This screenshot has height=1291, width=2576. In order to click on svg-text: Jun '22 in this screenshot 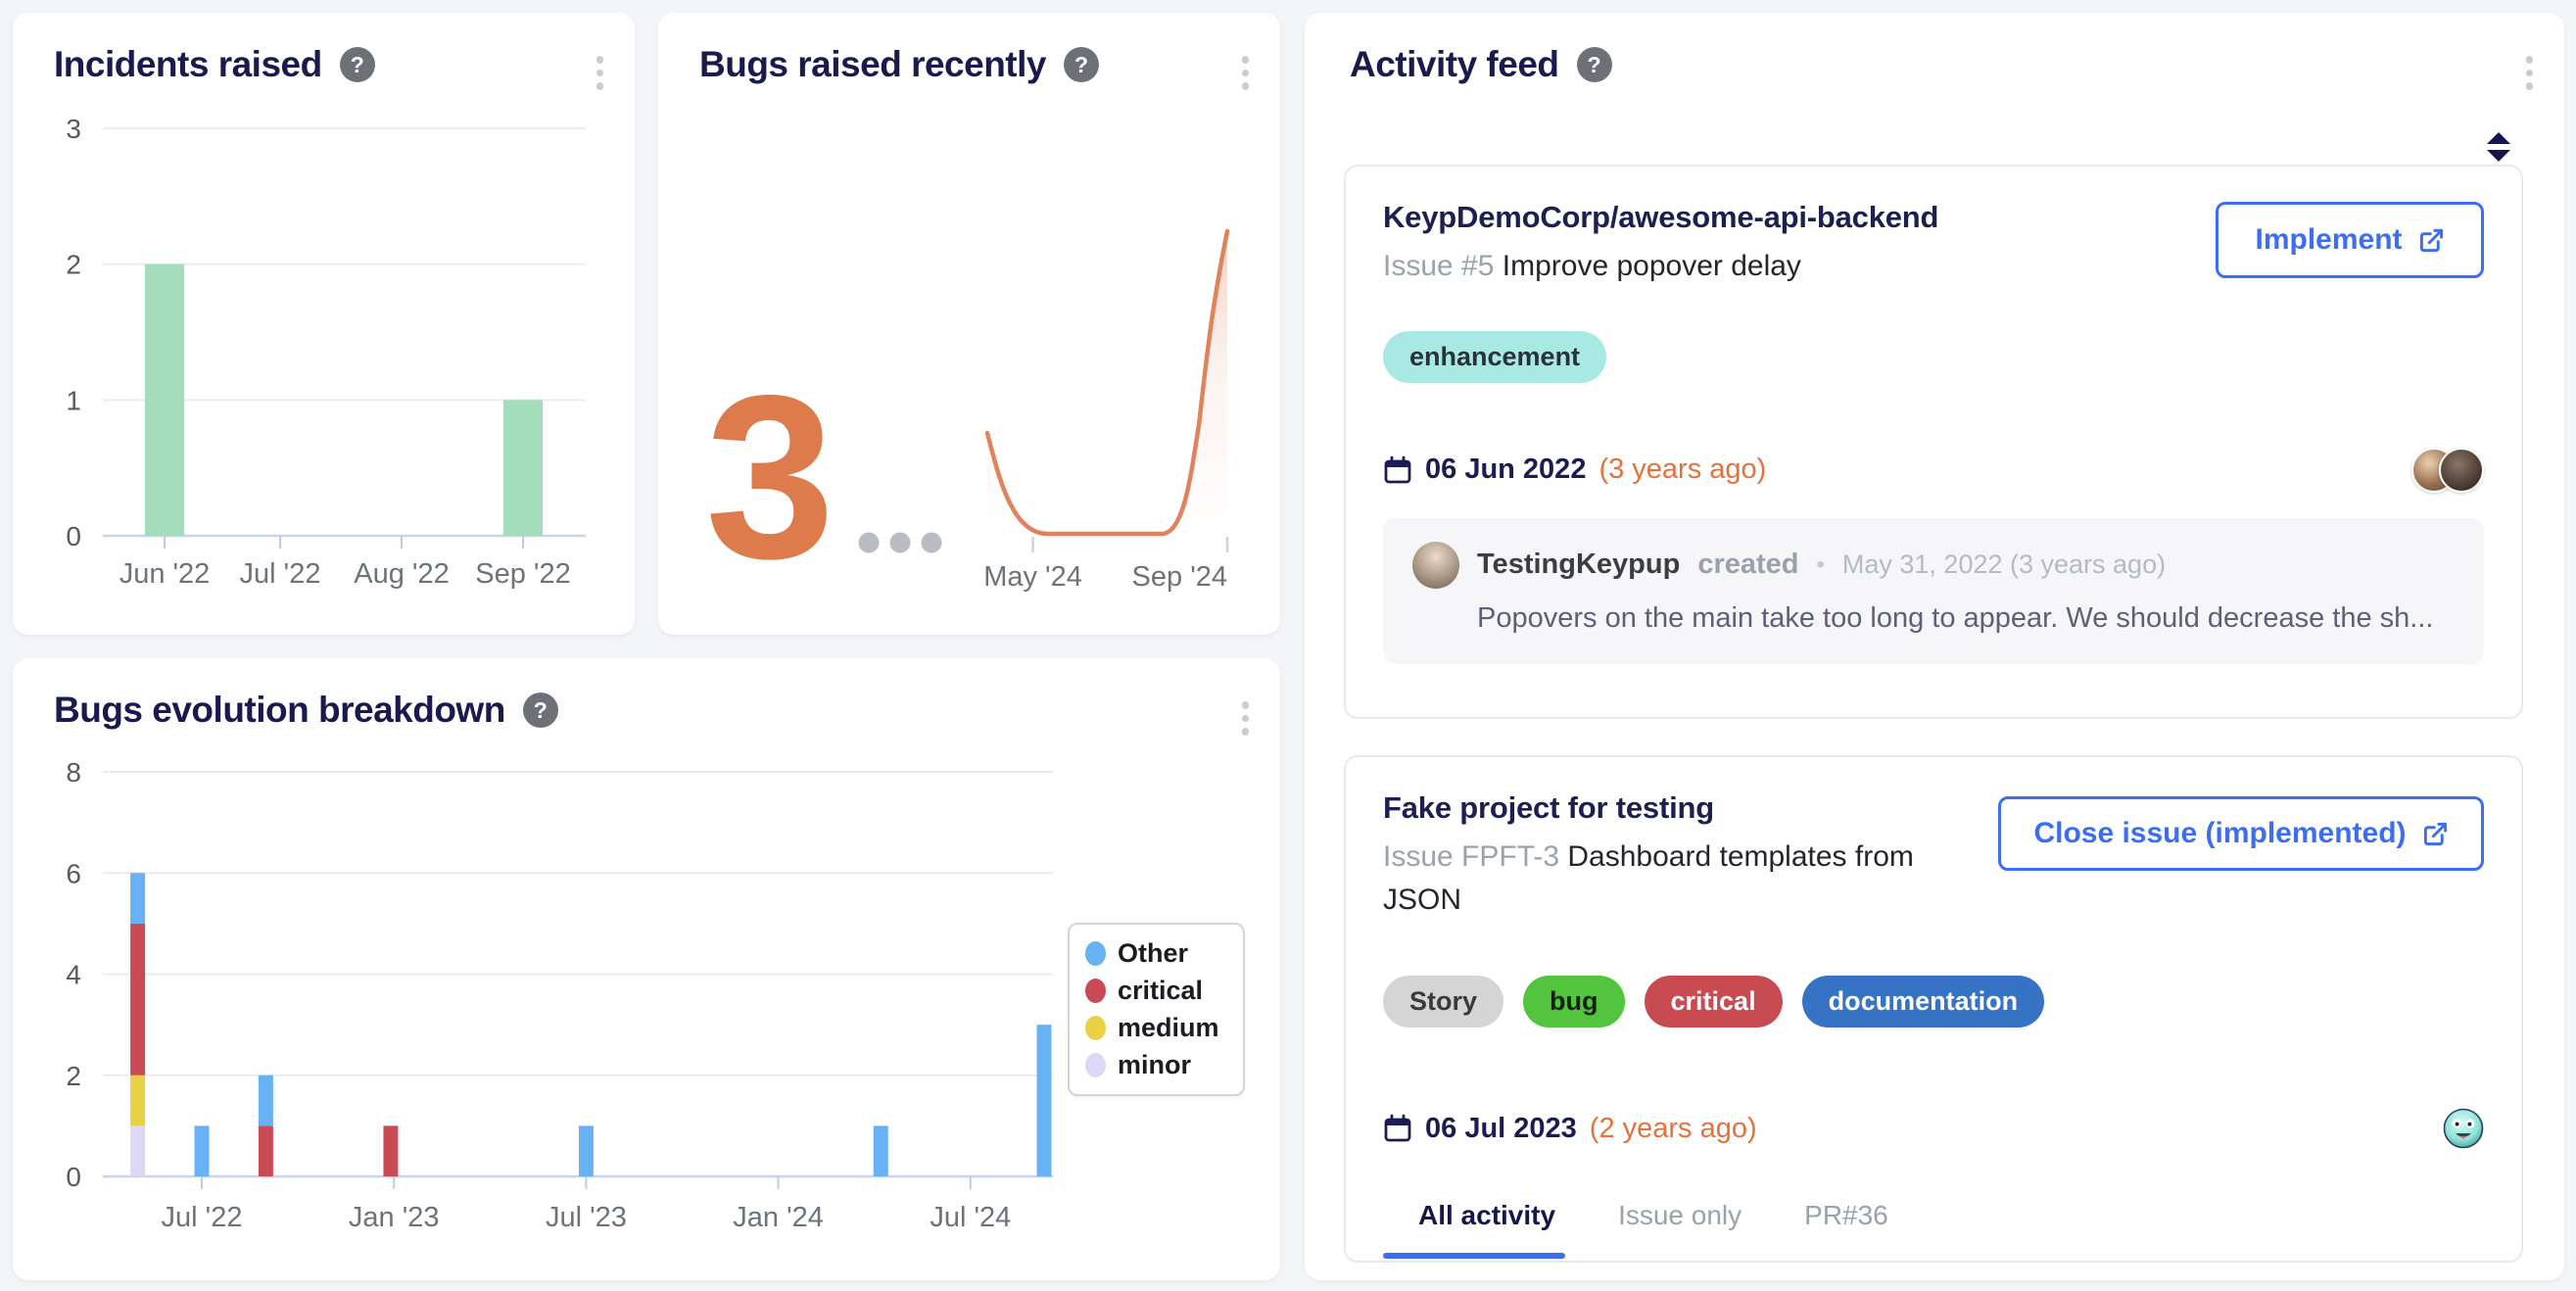, I will do `click(165, 574)`.